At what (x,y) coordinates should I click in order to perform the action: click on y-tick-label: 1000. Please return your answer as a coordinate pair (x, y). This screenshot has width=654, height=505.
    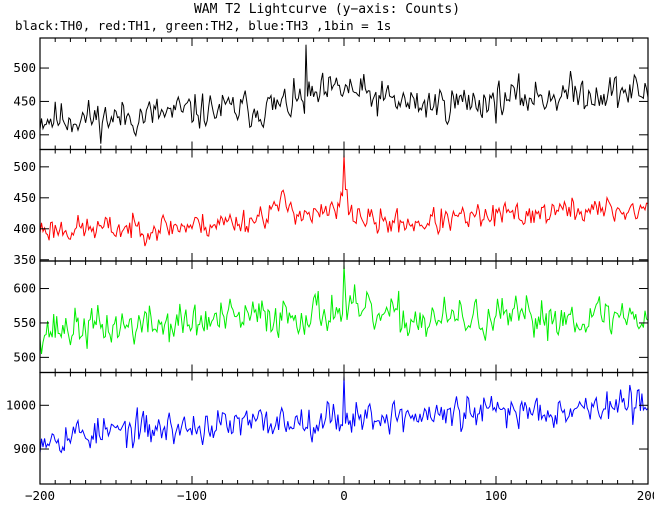
    Looking at the image, I should click on (21, 404).